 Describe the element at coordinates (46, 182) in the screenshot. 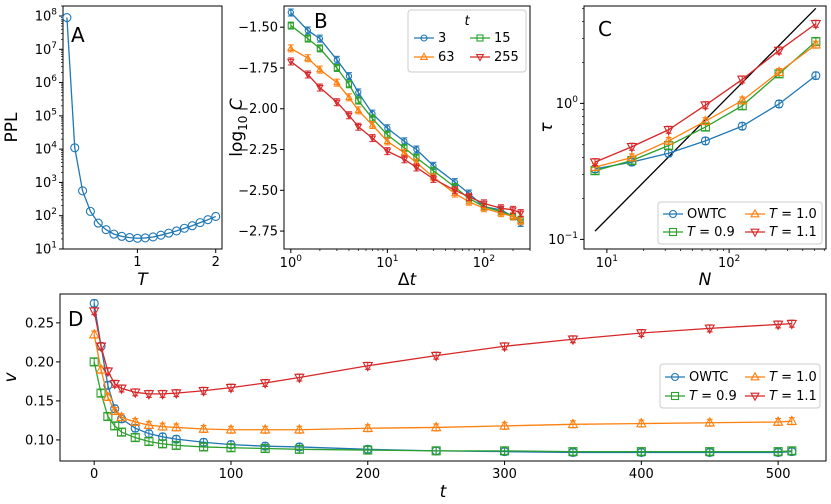

I see `y-tick-label: 10³` at that location.